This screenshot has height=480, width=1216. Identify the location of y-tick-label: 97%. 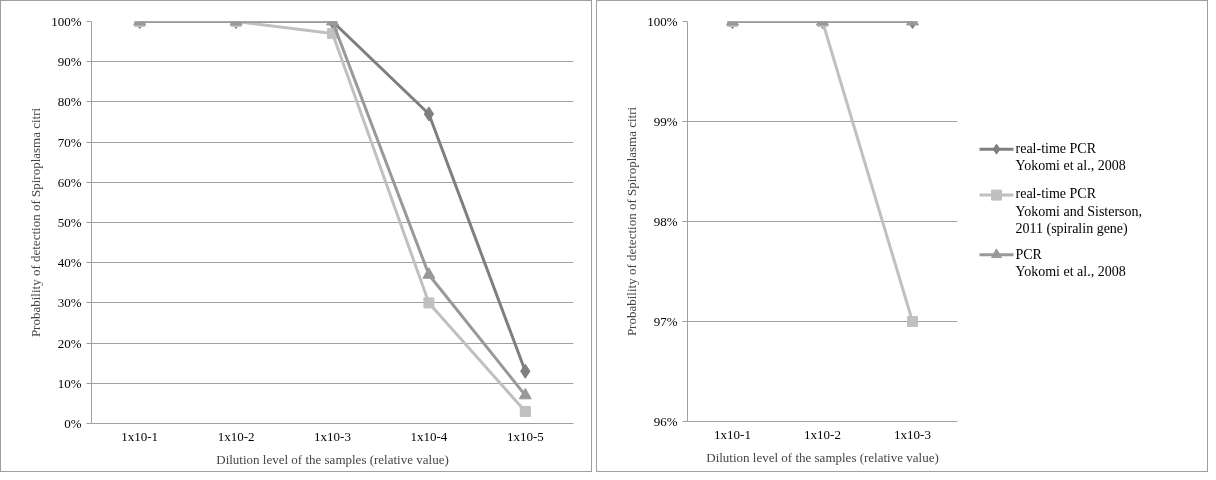
(665, 321).